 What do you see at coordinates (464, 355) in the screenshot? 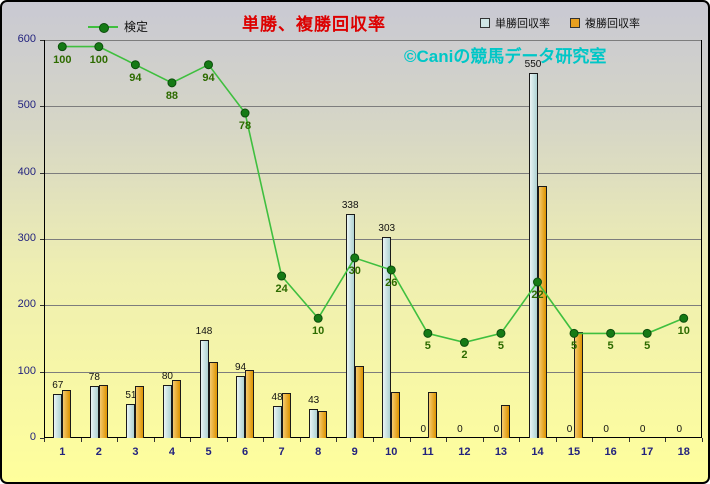
I see `line-value-label: 2` at bounding box center [464, 355].